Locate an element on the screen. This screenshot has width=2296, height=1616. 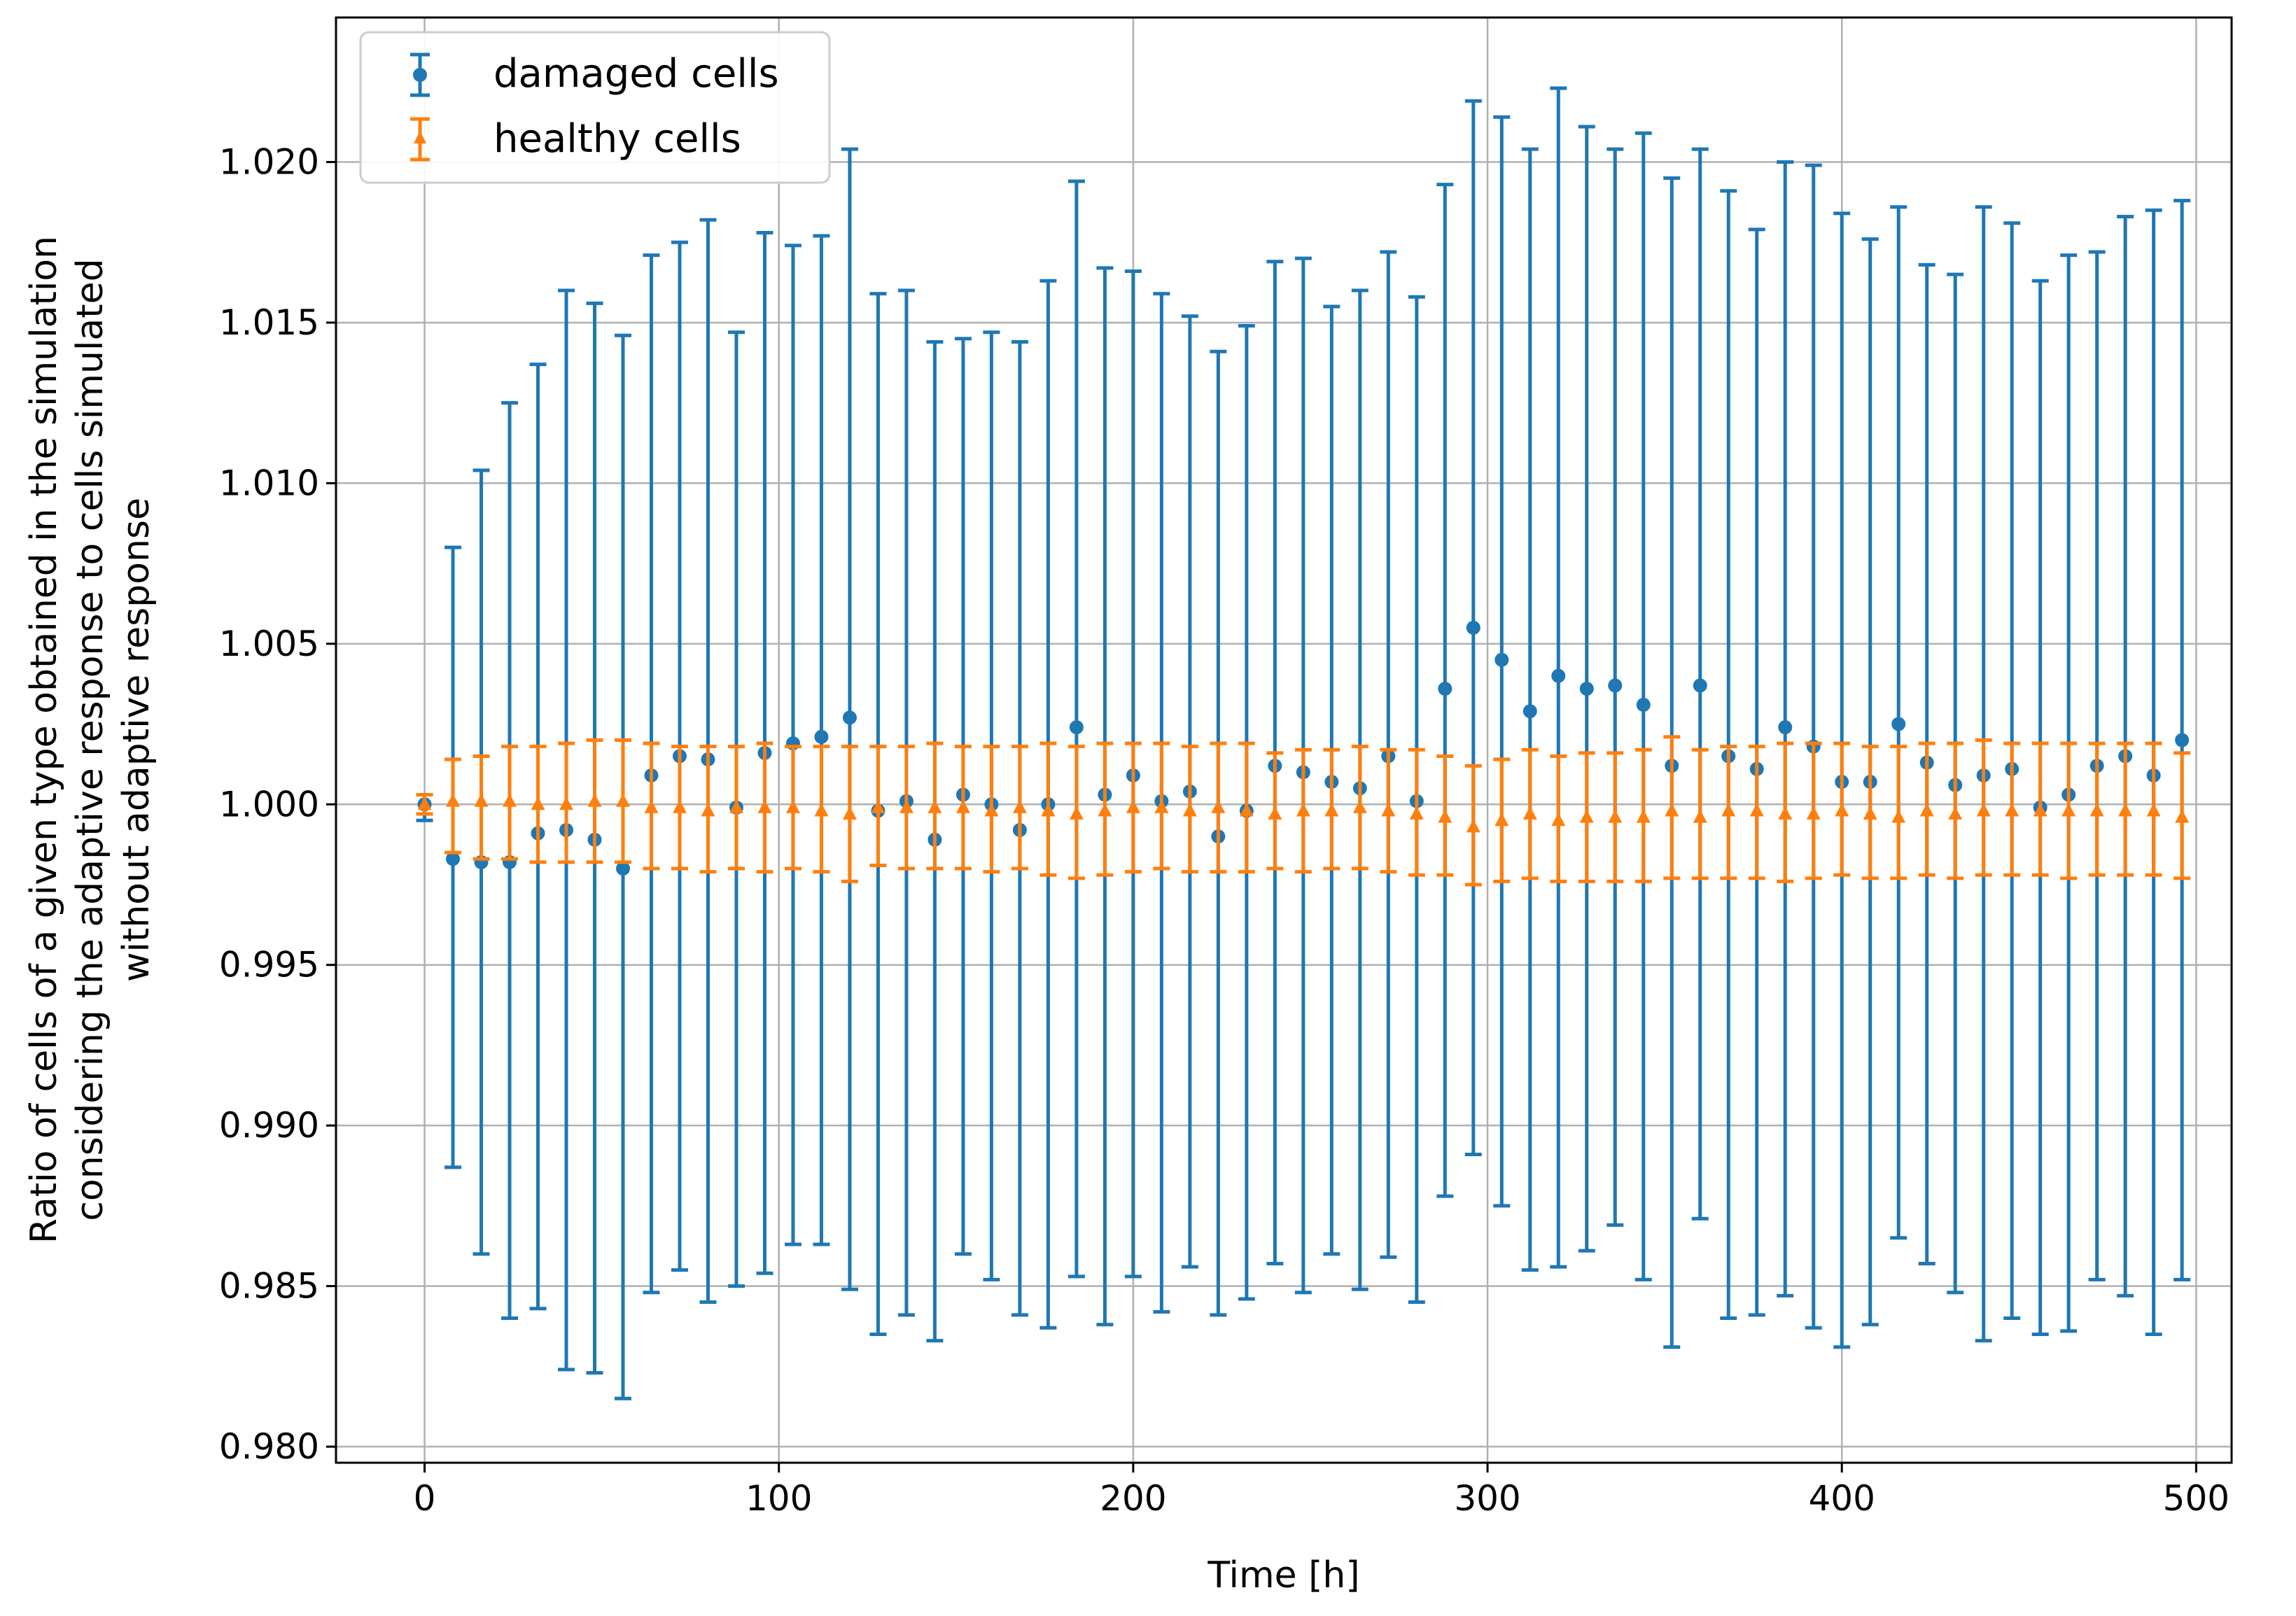
x-tick-label: 500 is located at coordinates (2196, 1499).